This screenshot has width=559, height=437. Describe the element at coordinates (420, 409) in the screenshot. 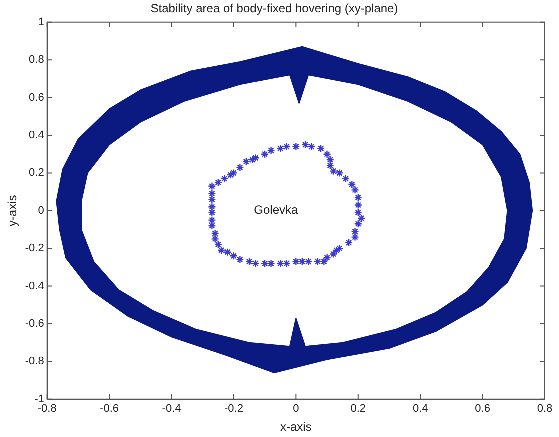

I see `x-tick-label: 0.4` at that location.